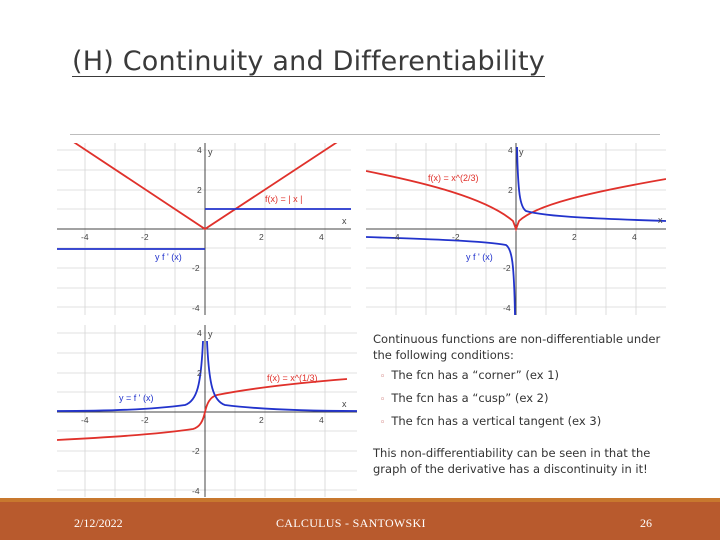  I want to click on vt-tick-y-neg4: -4, so click(196, 491).